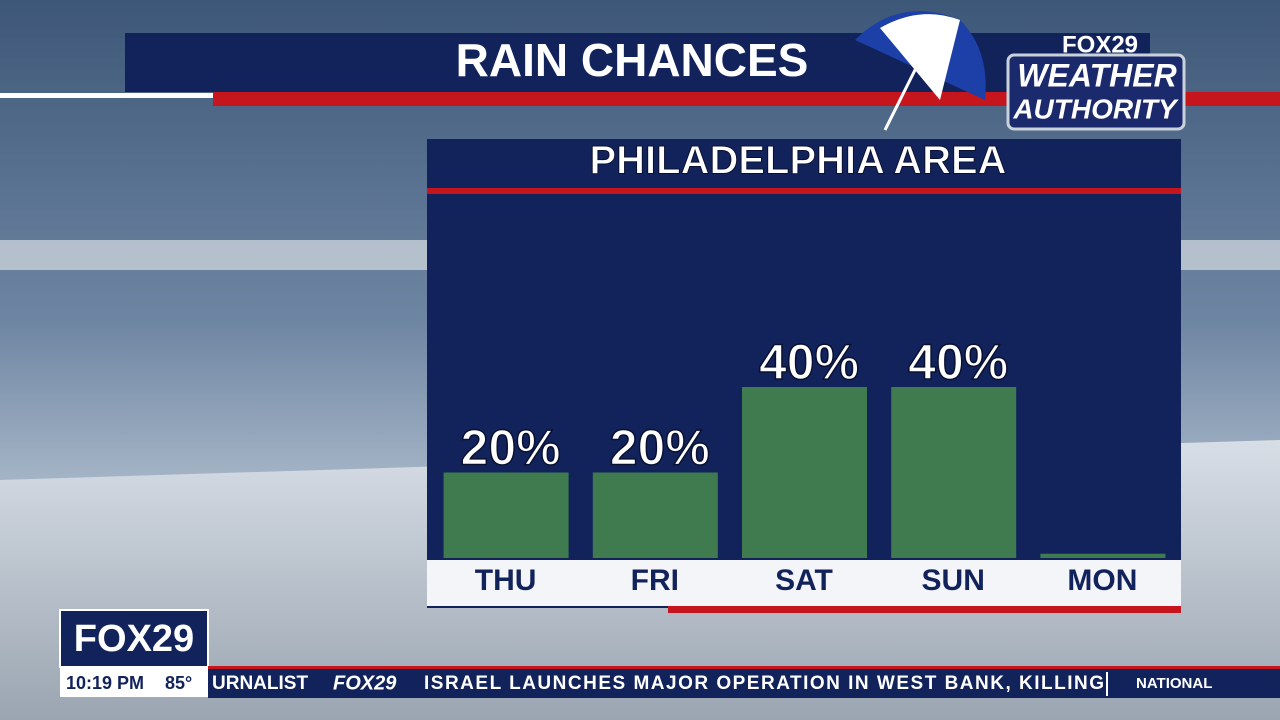 This screenshot has height=720, width=1280. I want to click on time-box, so click(134, 682).